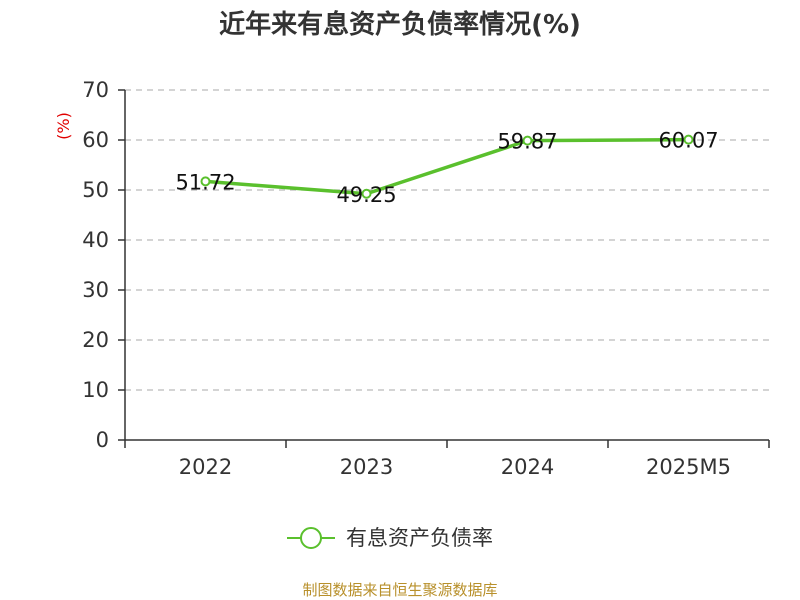 The image size is (800, 600). What do you see at coordinates (688, 467) in the screenshot?
I see `x-tick-label: 2025M5` at bounding box center [688, 467].